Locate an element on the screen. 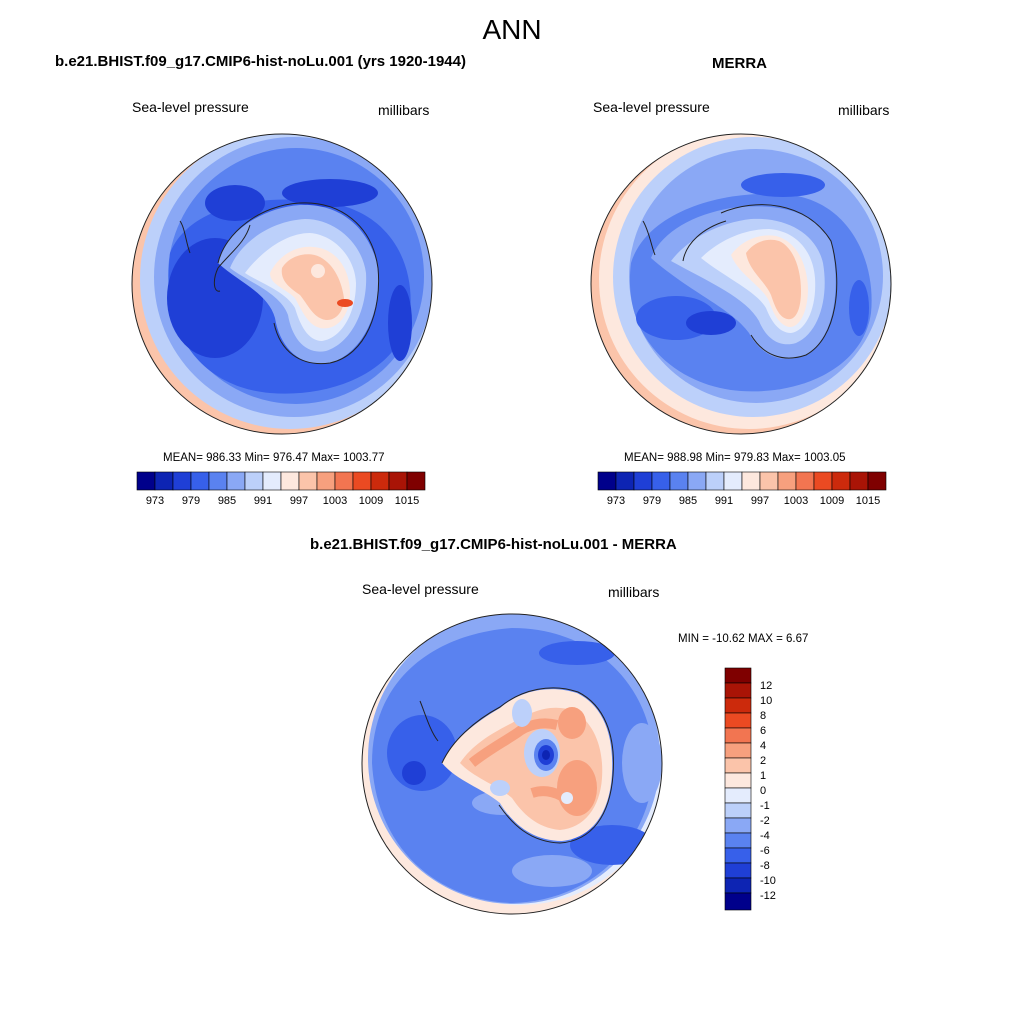 This screenshot has height=1024, width=1024. model-colorbar-label: 1015 is located at coordinates (407, 501).